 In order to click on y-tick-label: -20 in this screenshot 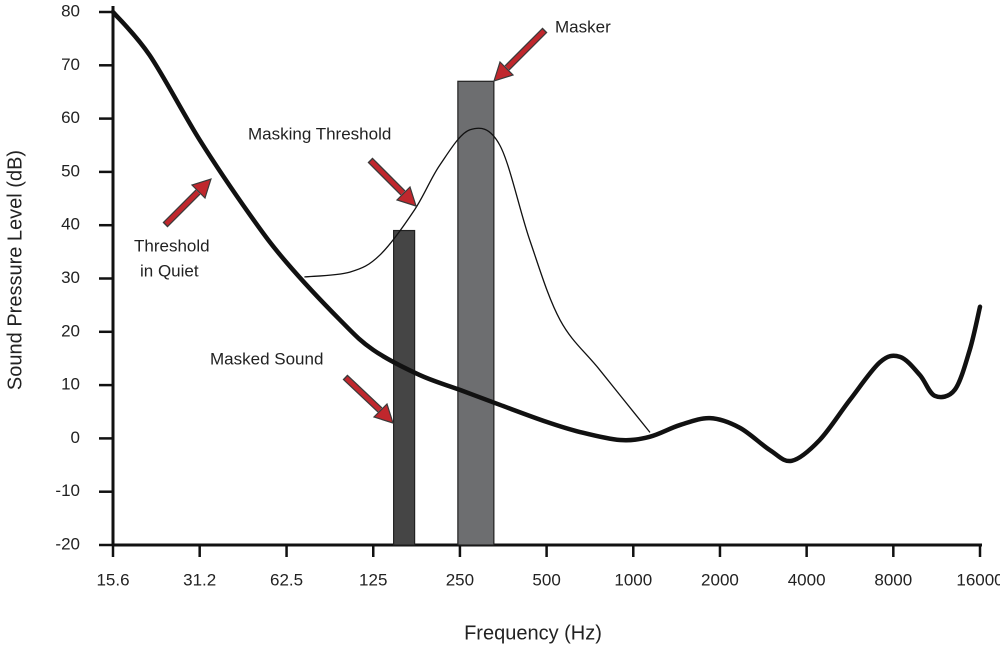, I will do `click(67, 543)`.